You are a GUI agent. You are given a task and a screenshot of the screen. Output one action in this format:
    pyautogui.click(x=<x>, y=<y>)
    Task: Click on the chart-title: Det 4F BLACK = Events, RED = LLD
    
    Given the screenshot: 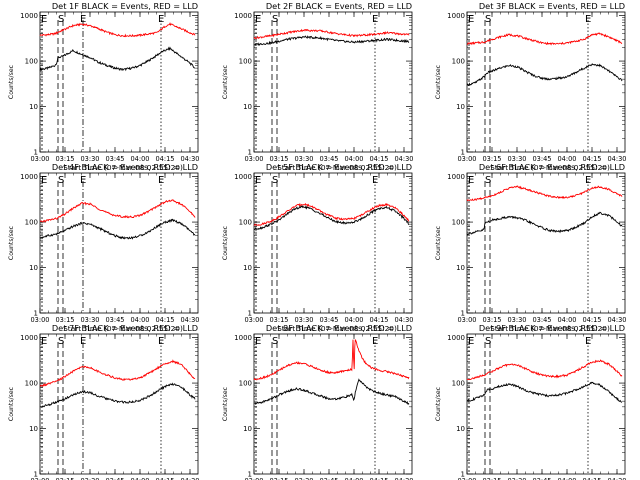 What is the action you would take?
    pyautogui.click(x=125, y=167)
    